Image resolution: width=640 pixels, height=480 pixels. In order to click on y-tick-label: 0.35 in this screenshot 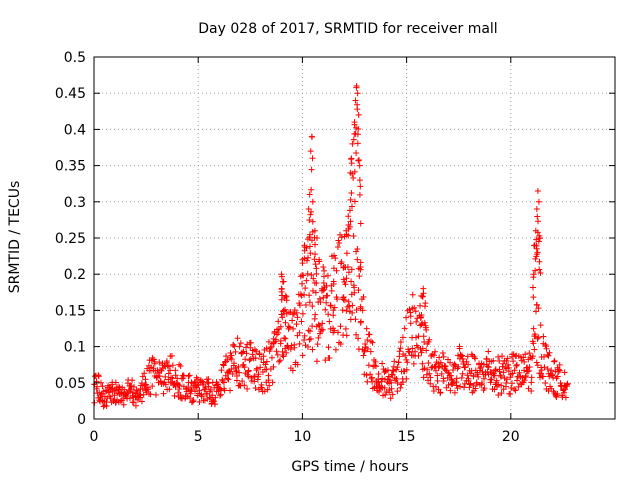, I will do `click(70, 167)`.